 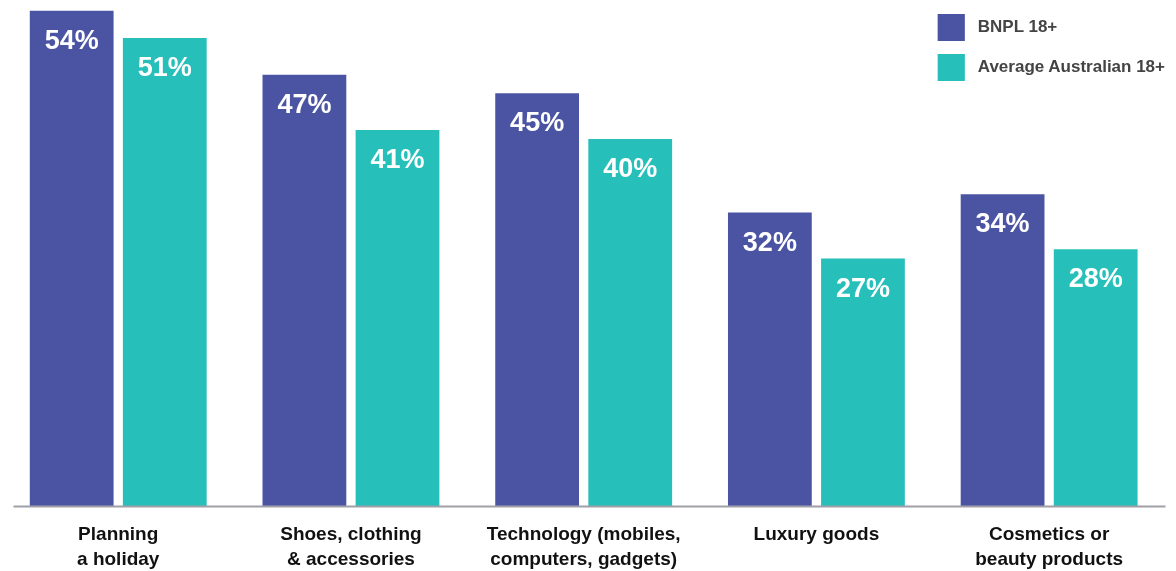 I want to click on data-label: 27%, so click(x=862, y=287).